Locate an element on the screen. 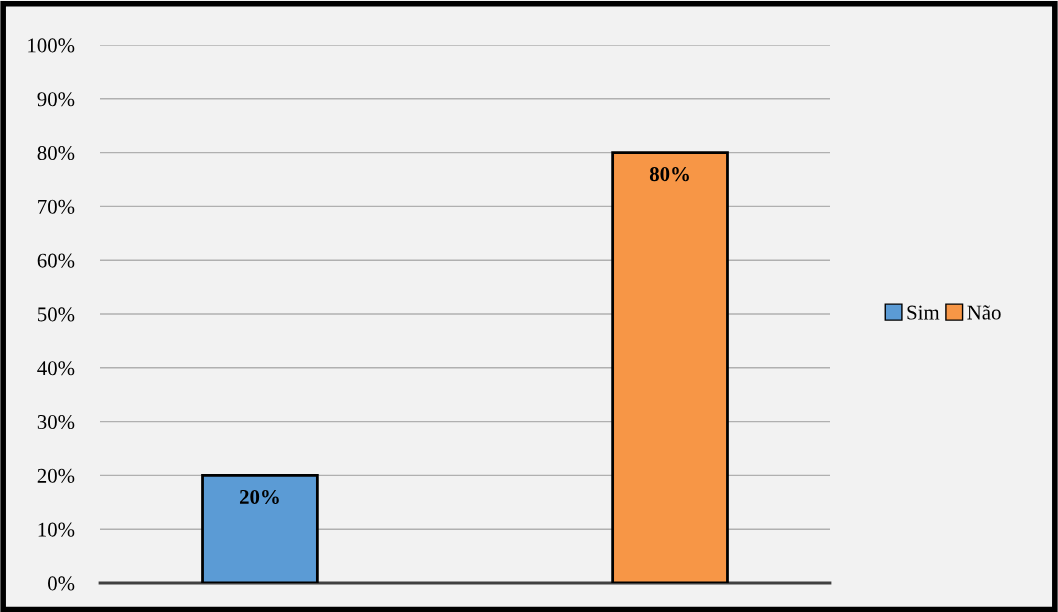 Image resolution: width=1058 pixels, height=612 pixels. y-tick-label: 90% is located at coordinates (56, 99).